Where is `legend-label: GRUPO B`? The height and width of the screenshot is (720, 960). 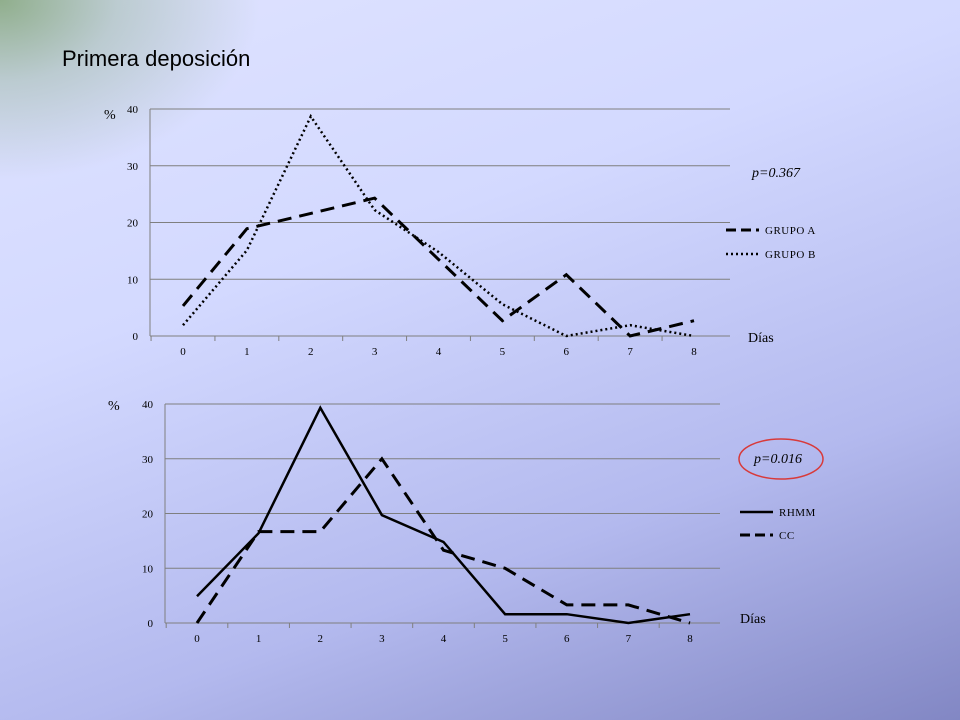
legend-label: GRUPO B is located at coordinates (790, 255).